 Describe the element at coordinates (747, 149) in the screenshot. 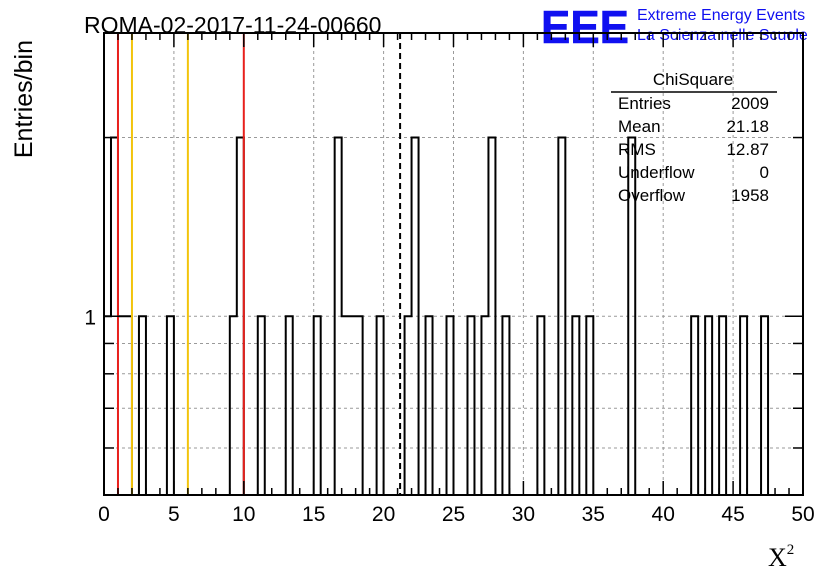

I see `stats-value: 12.87` at that location.